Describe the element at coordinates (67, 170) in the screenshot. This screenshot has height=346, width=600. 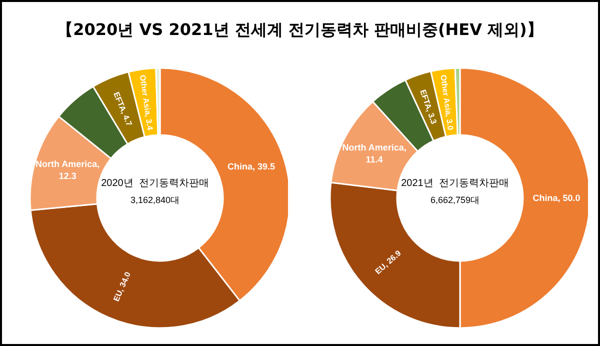
I see `data-label: North America, 12.3` at that location.